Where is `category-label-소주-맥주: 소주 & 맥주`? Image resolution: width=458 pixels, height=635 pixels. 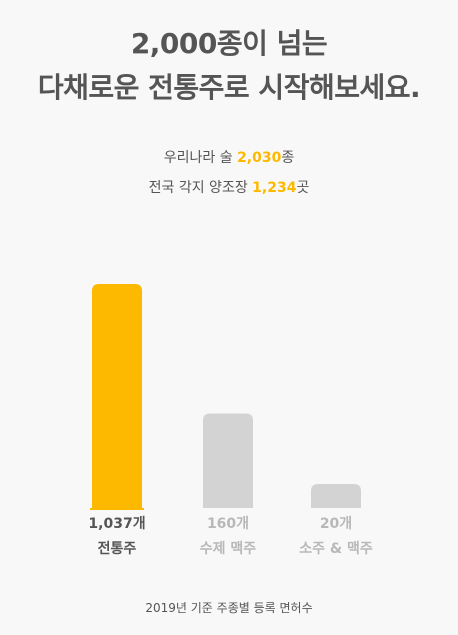
category-label-소주-맥주: 소주 & 맥주 is located at coordinates (336, 548).